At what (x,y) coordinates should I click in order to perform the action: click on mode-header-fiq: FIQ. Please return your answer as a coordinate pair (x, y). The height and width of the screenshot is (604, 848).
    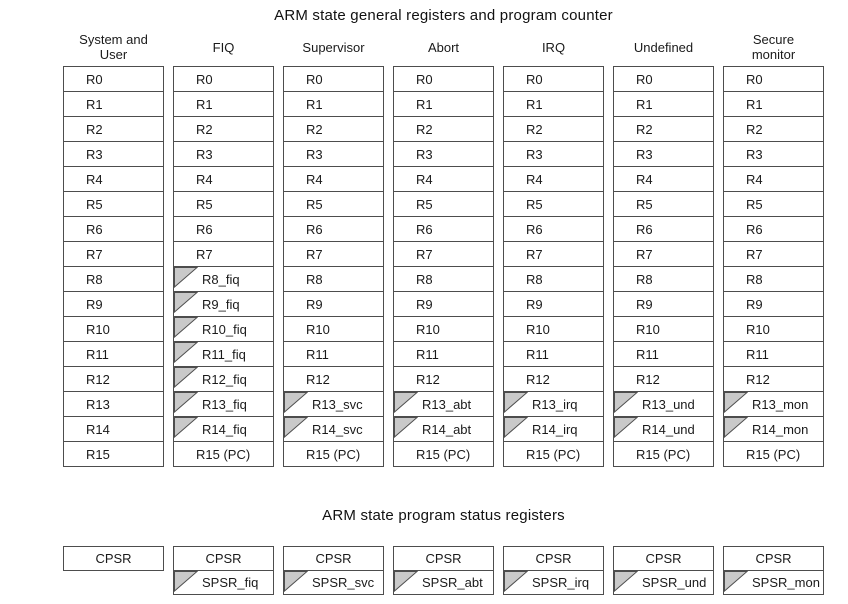
    Looking at the image, I should click on (223, 47).